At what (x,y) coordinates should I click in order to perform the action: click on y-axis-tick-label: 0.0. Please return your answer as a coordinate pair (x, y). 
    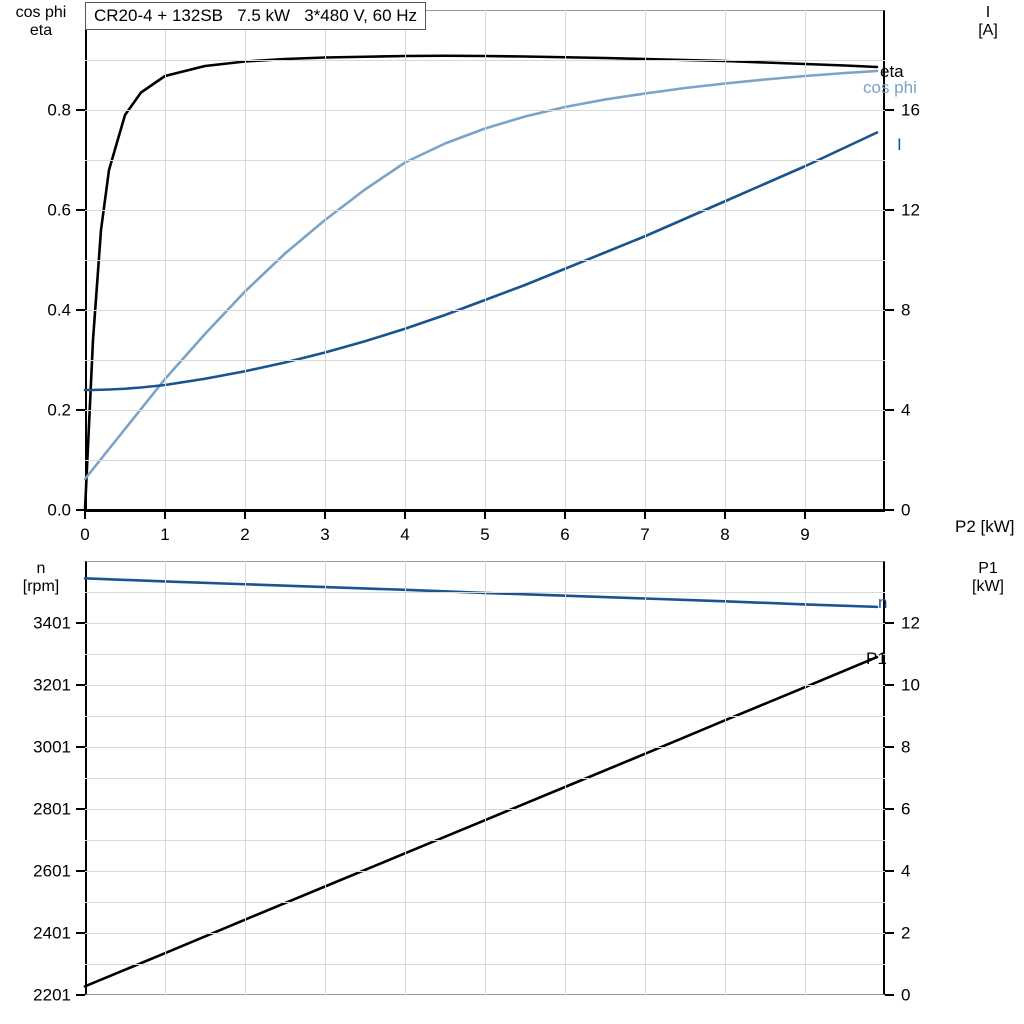
    Looking at the image, I should click on (59, 510).